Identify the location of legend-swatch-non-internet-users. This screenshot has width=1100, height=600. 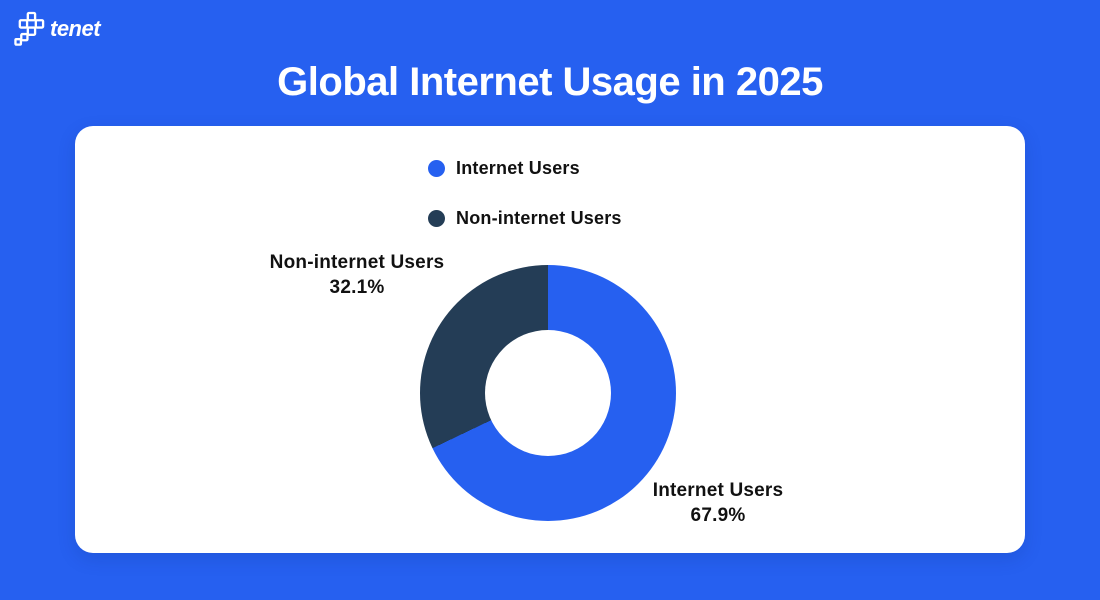
(436, 218).